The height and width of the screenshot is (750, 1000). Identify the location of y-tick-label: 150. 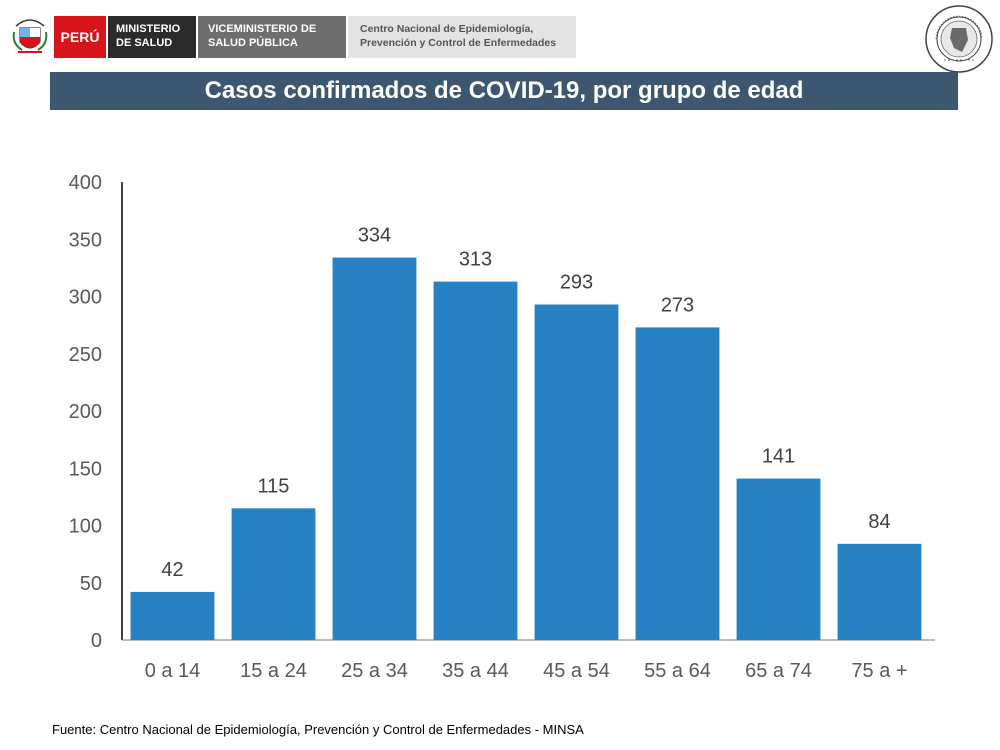
(85, 469).